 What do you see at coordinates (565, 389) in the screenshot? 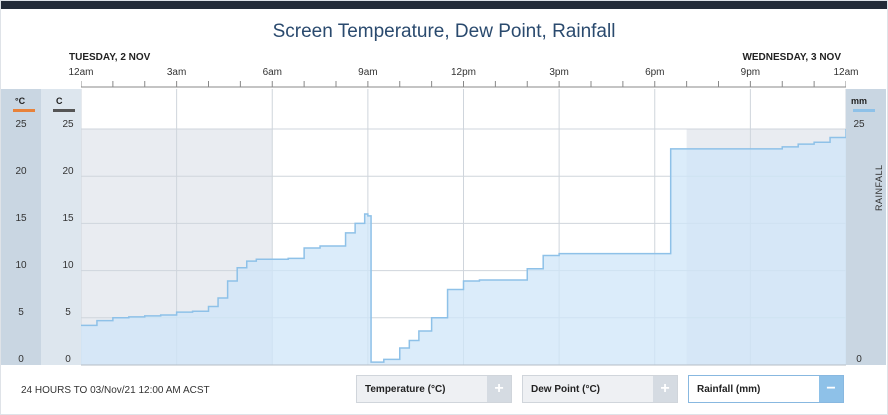
I see `dewpoint-toggle-label: Dew Point (°C)` at bounding box center [565, 389].